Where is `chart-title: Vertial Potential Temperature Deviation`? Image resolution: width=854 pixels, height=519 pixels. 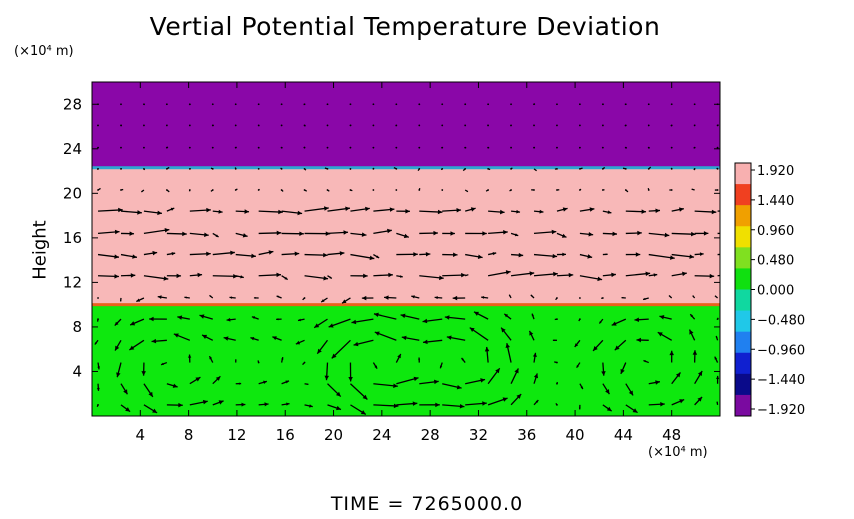 chart-title: Vertial Potential Temperature Deviation is located at coordinates (405, 26).